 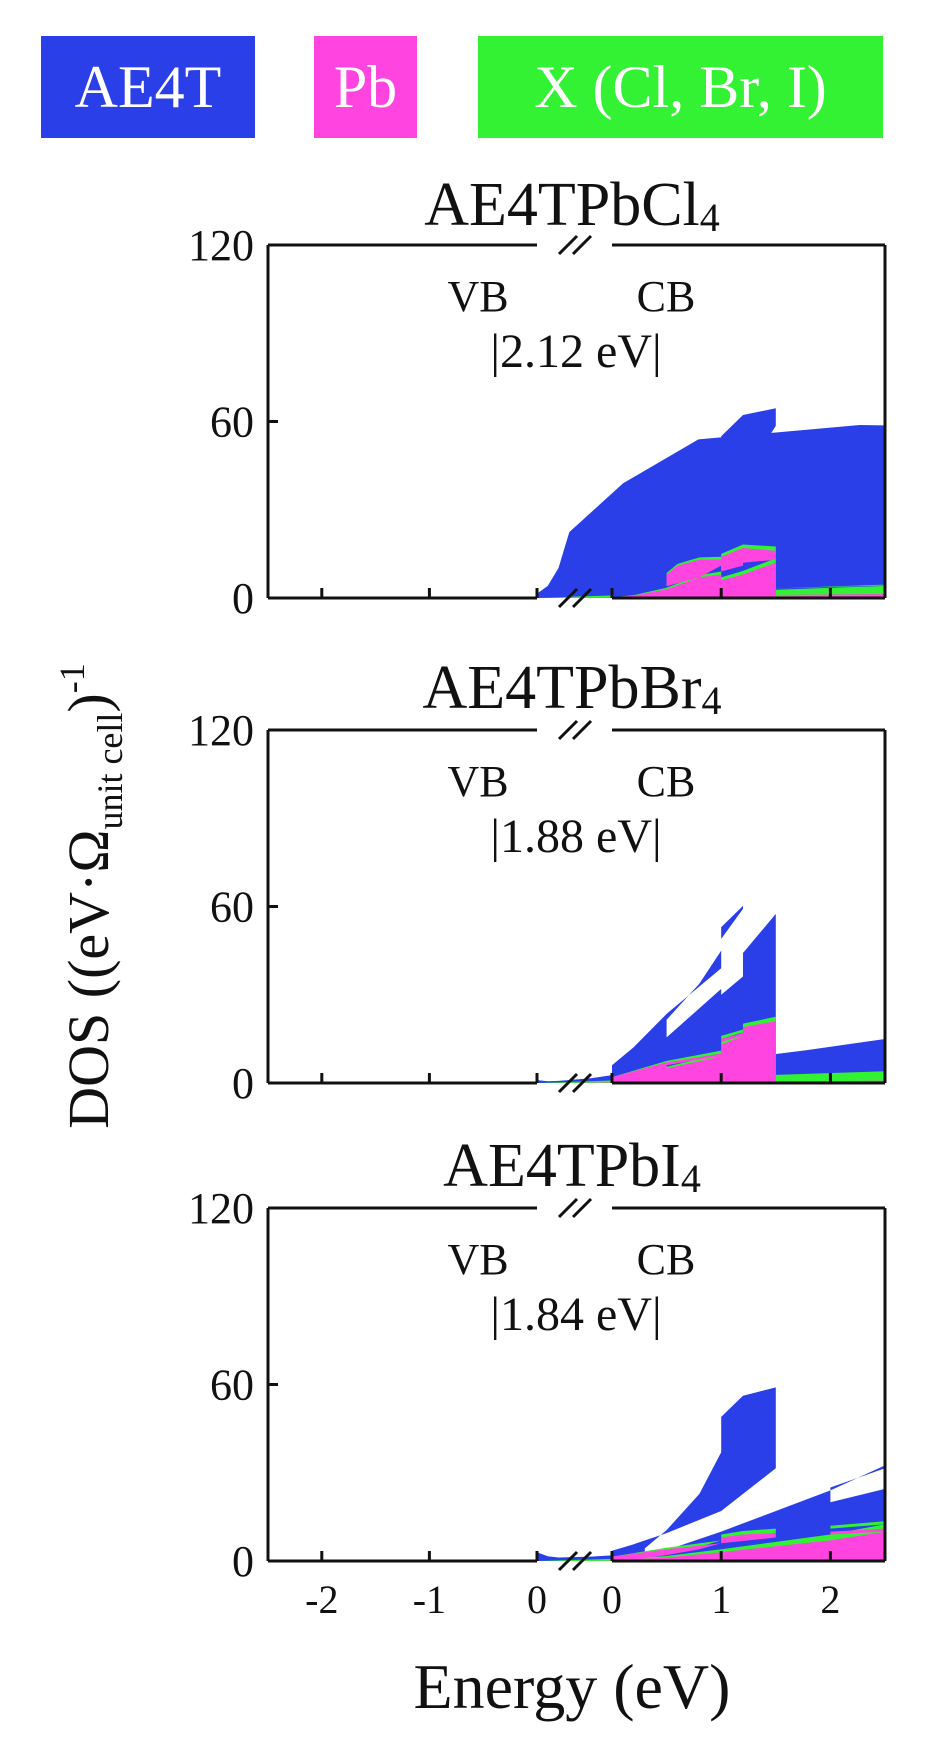 I want to click on panel-2-gap-label: |1.88 eV|, so click(x=575, y=836).